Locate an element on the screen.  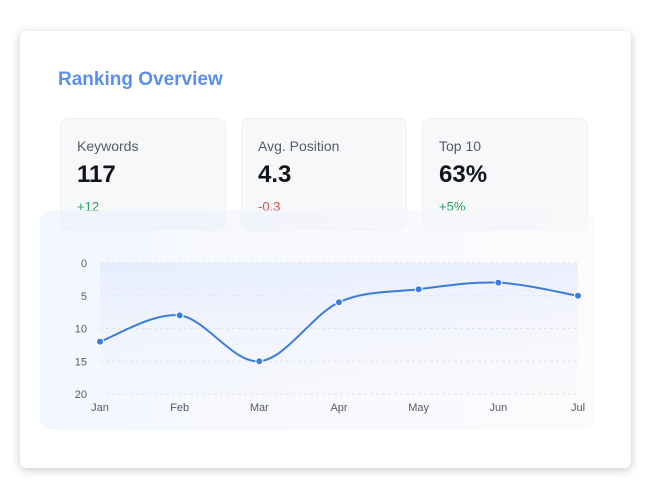
x-tick-label: Jan is located at coordinates (100, 408).